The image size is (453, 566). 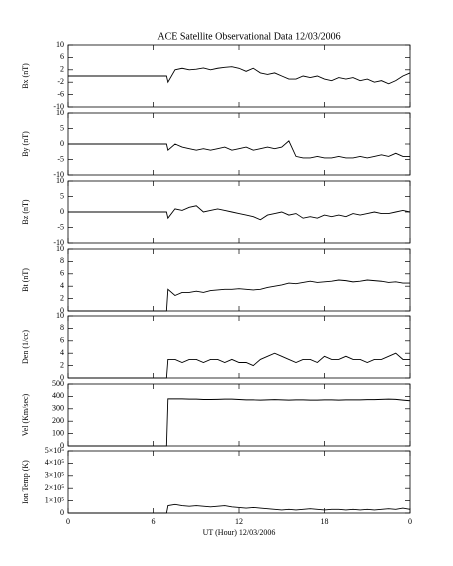 I want to click on y-tick-label: 4×10⁵, so click(x=55, y=462).